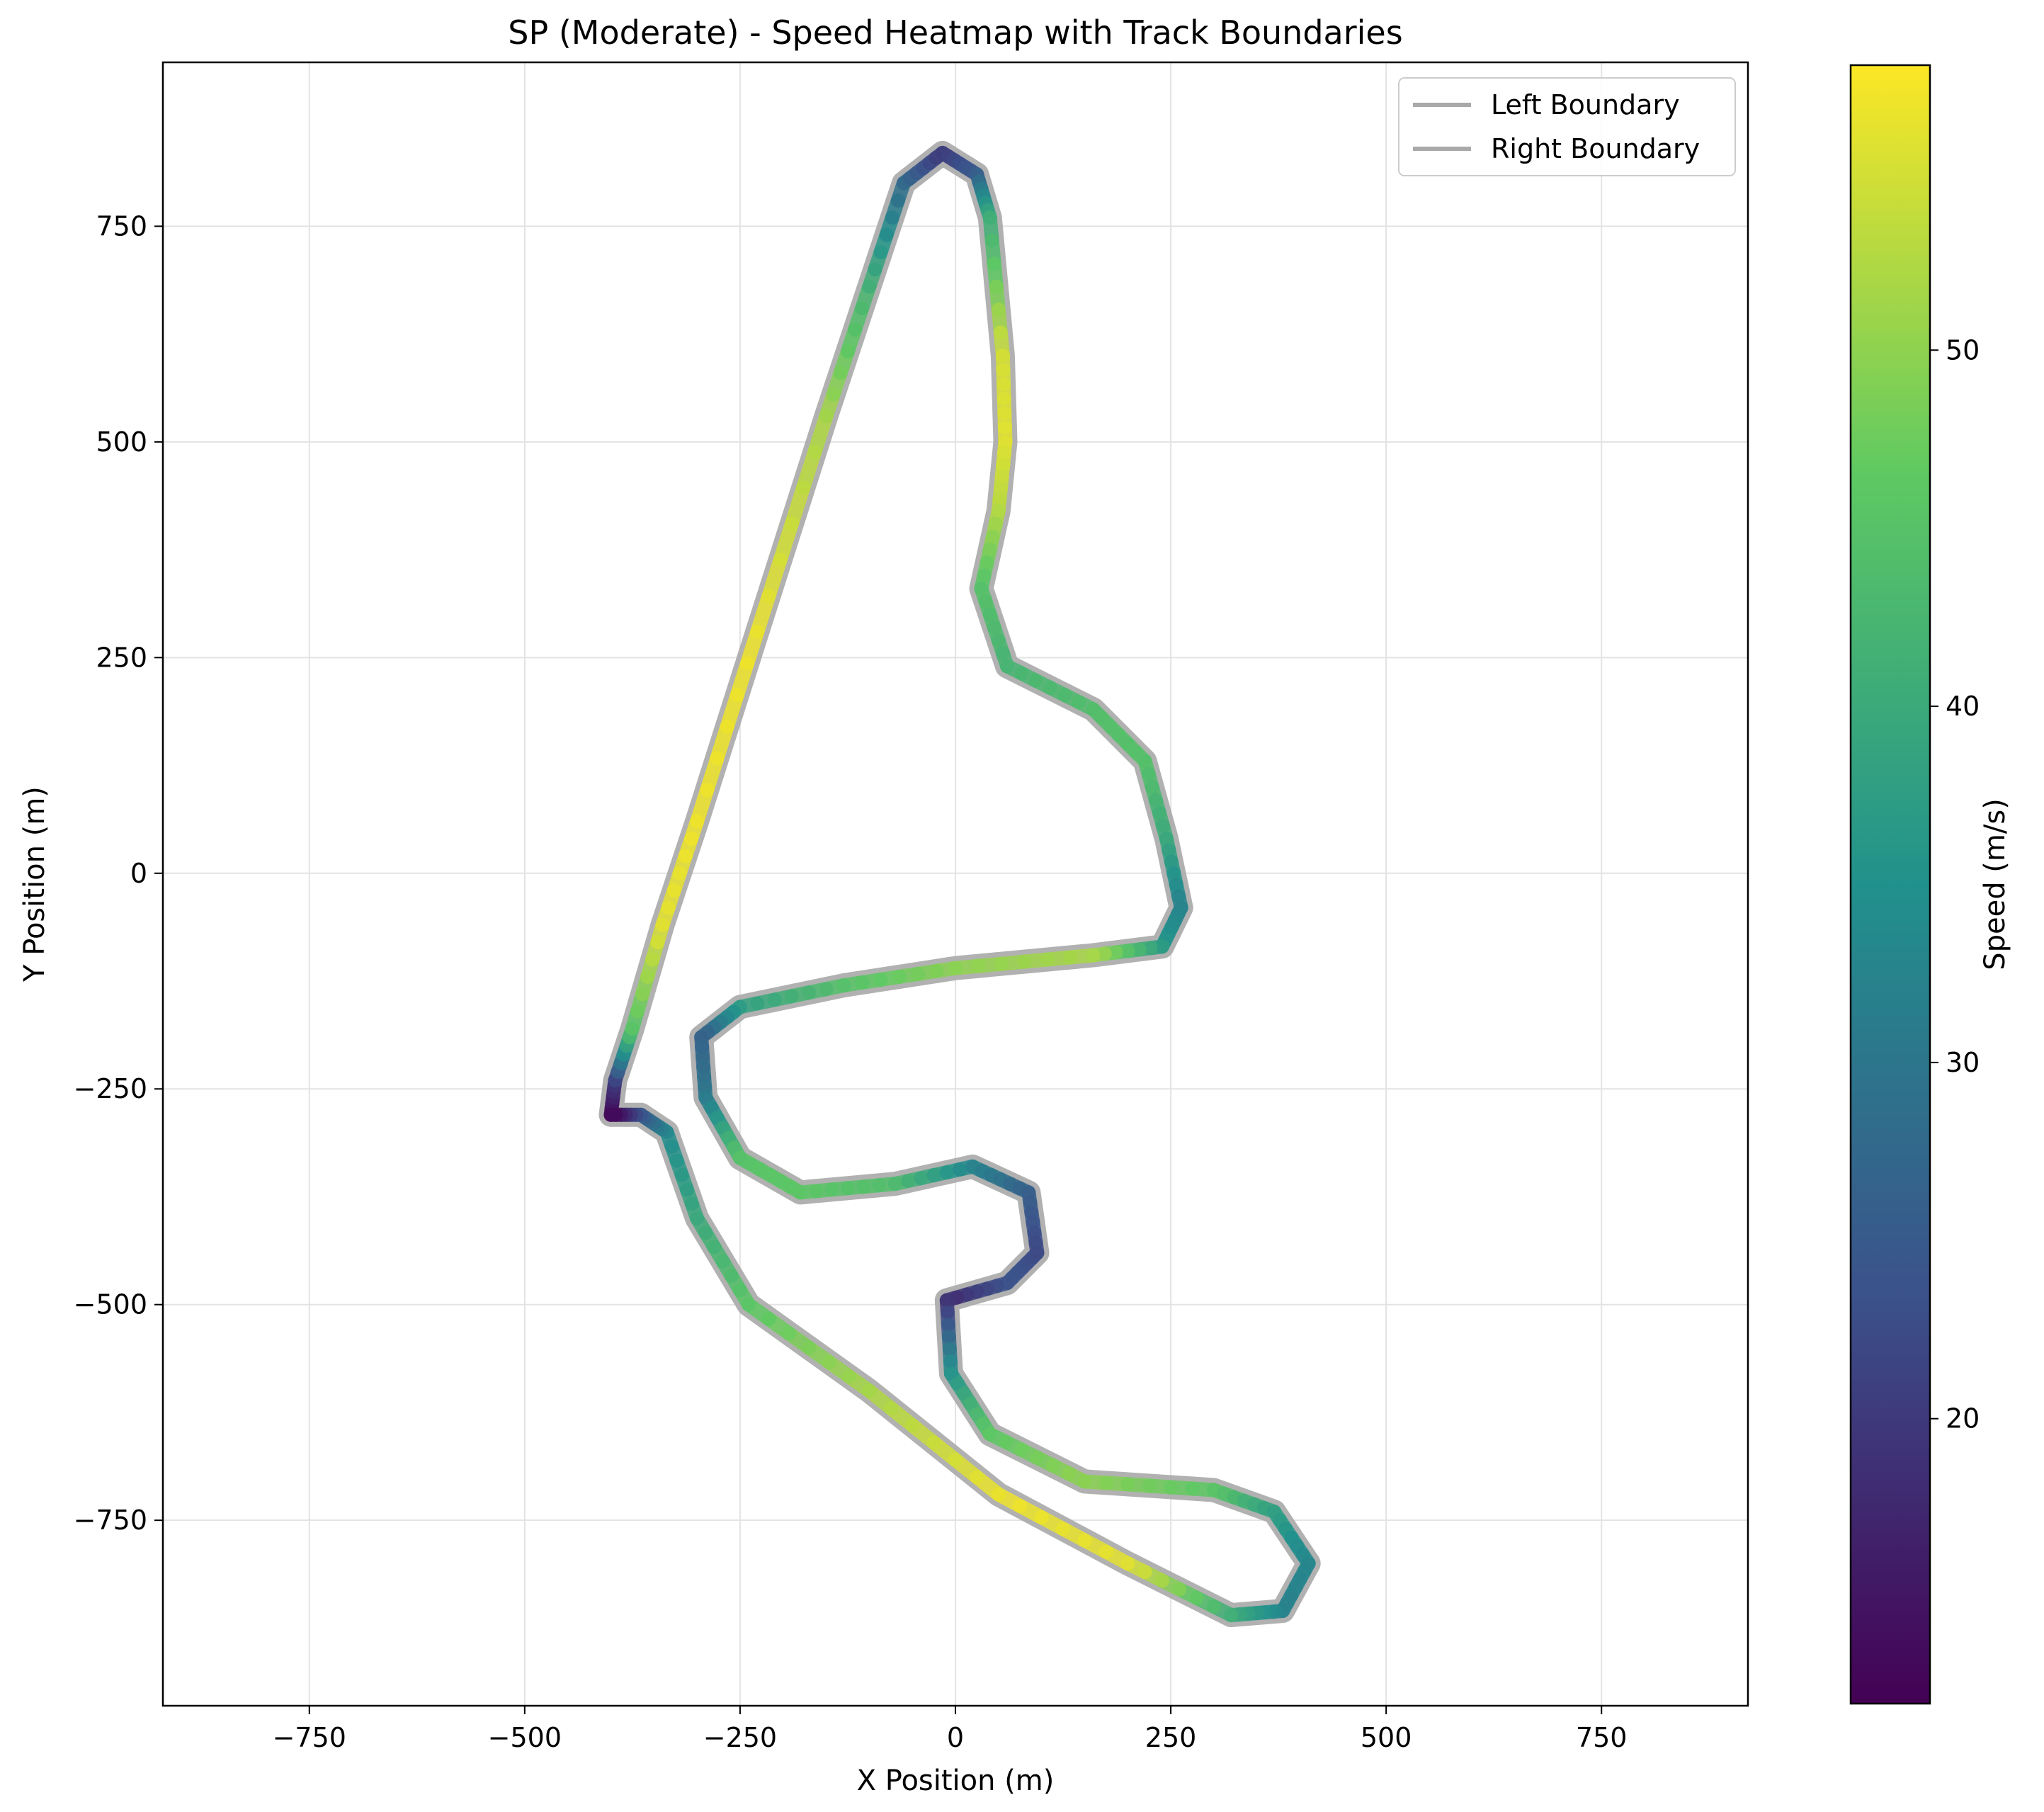 This screenshot has width=2044, height=1812. Describe the element at coordinates (1585, 104) in the screenshot. I see `legend-left-boundary-label: Left Boundary` at that location.